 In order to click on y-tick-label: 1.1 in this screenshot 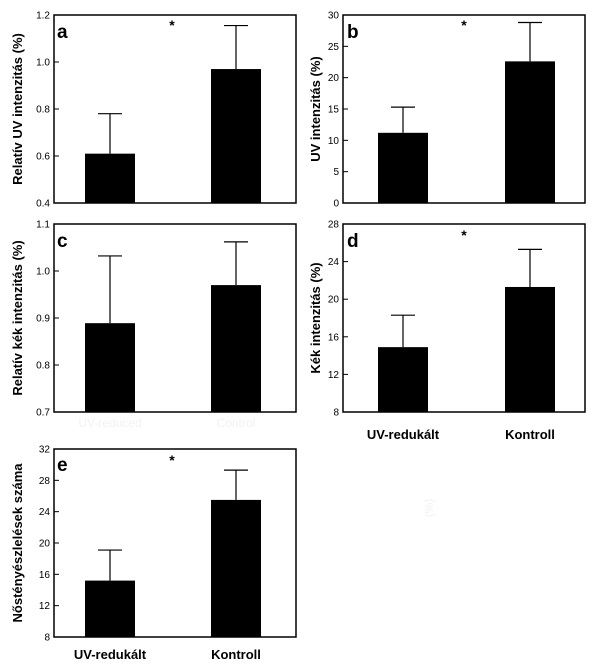, I will do `click(43, 225)`.